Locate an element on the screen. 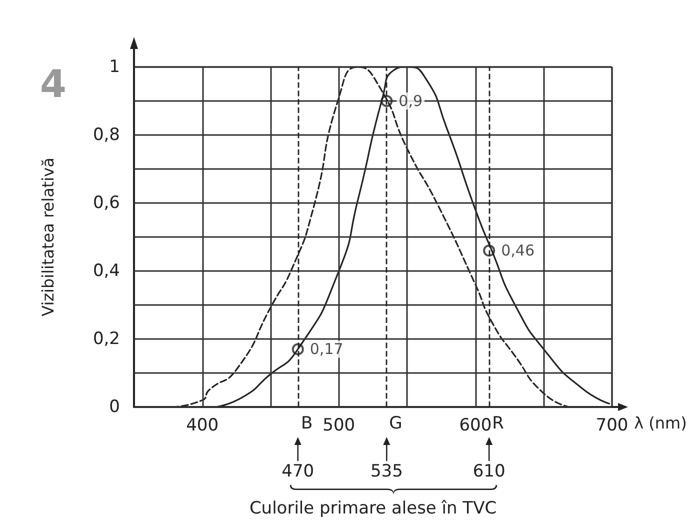 The width and height of the screenshot is (699, 532). data-label: 0,17 is located at coordinates (327, 349).